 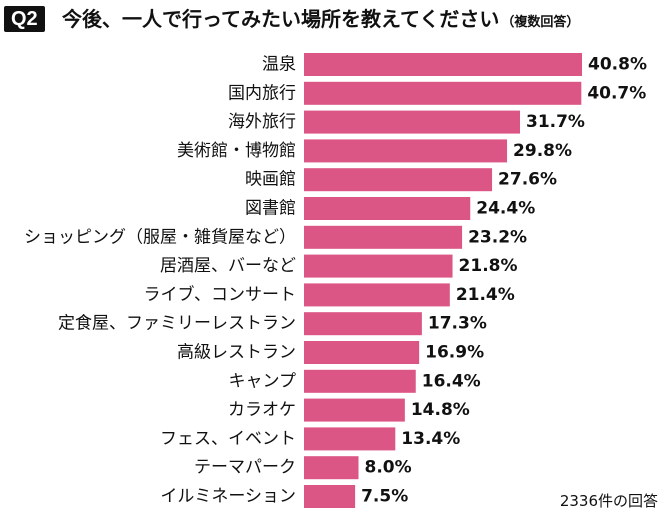 I want to click on category-label-10: 定食屋、ファミリーレストラン, so click(x=177, y=324).